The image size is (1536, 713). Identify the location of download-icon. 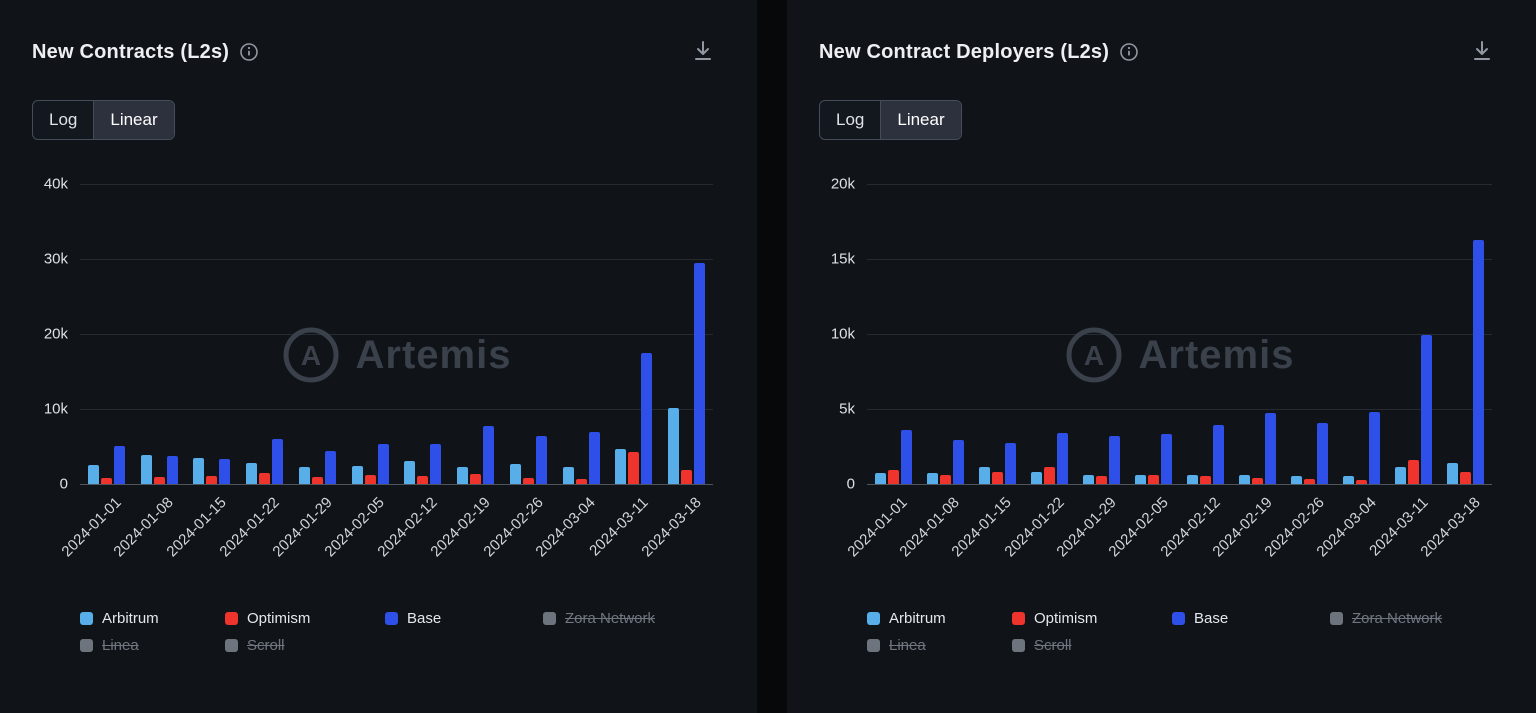
(1482, 52).